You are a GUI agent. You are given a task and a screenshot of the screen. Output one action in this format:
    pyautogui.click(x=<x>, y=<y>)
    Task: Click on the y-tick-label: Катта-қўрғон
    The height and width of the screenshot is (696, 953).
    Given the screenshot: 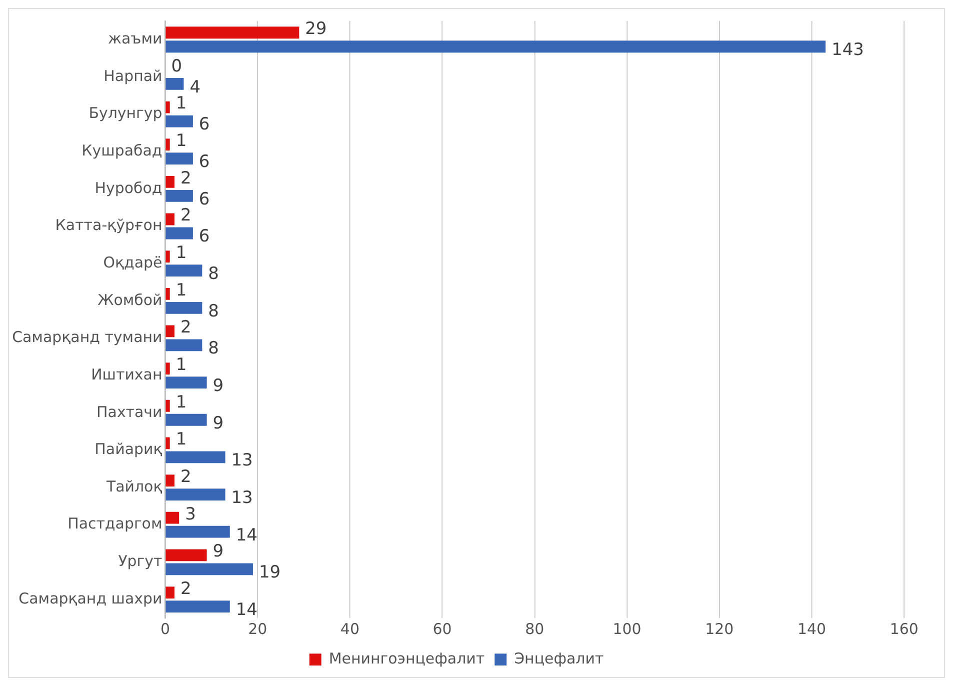 What is the action you would take?
    pyautogui.click(x=108, y=225)
    